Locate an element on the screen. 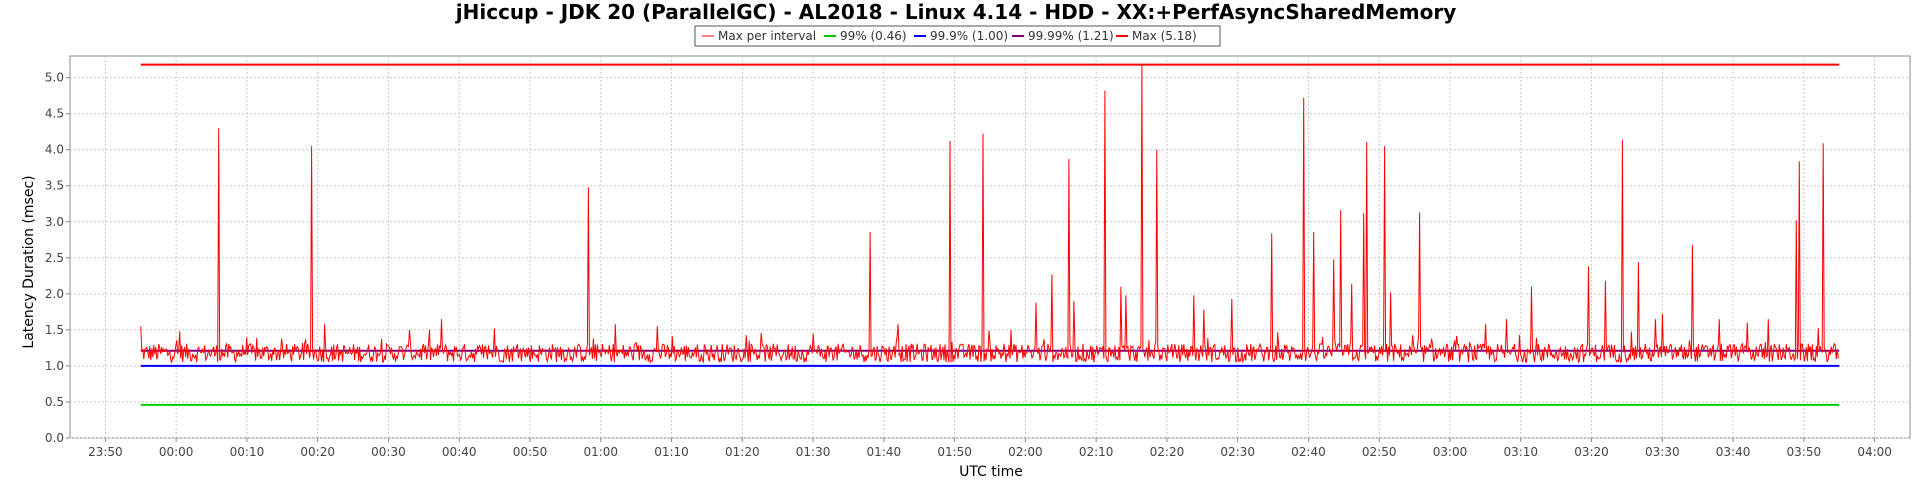 The height and width of the screenshot is (486, 1913). x-tick-label: 01:50 is located at coordinates (954, 452).